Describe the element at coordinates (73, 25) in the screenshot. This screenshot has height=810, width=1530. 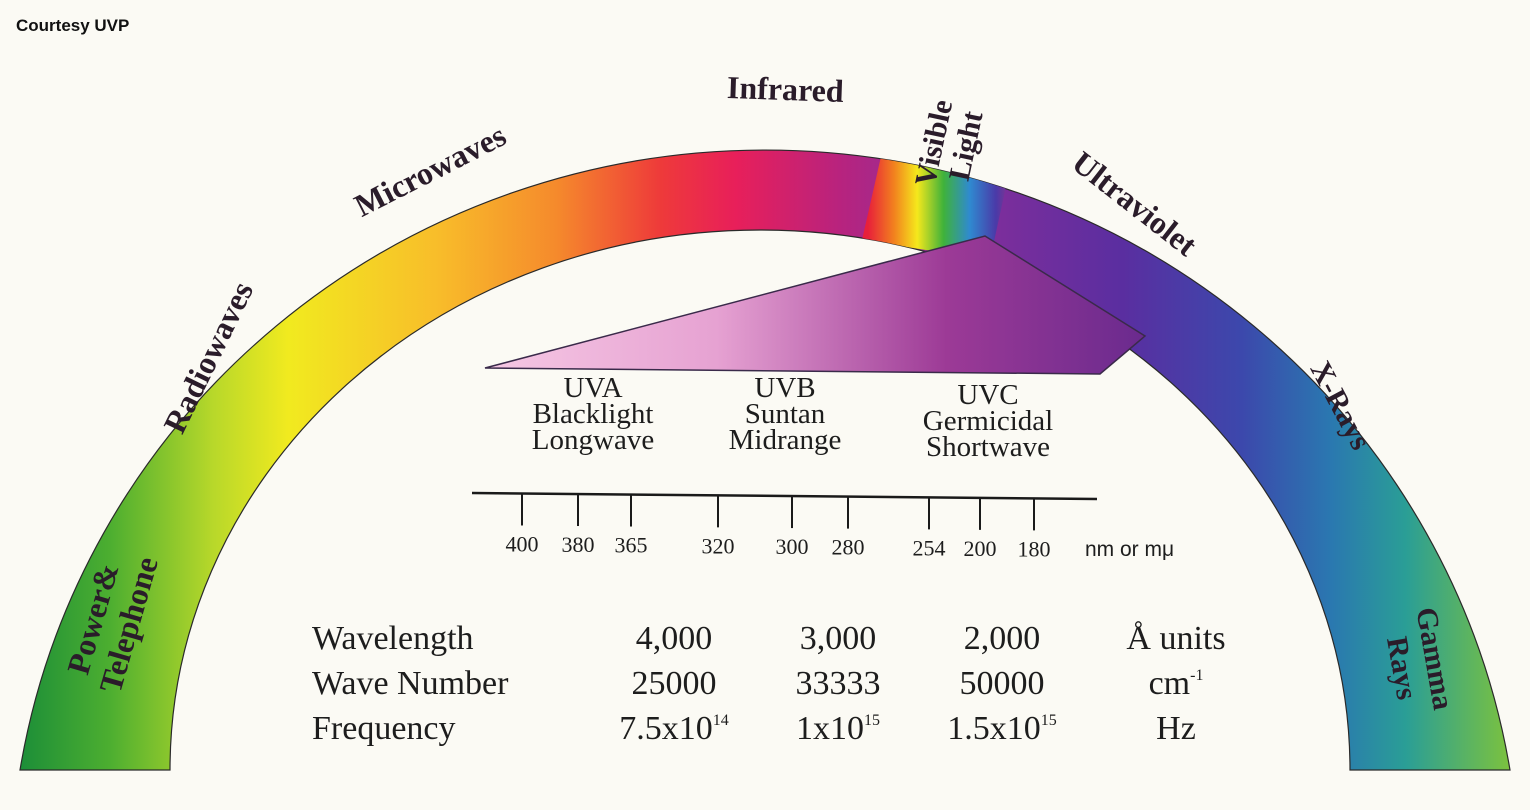
I see `courtesy-credit: Courtesy UVP` at that location.